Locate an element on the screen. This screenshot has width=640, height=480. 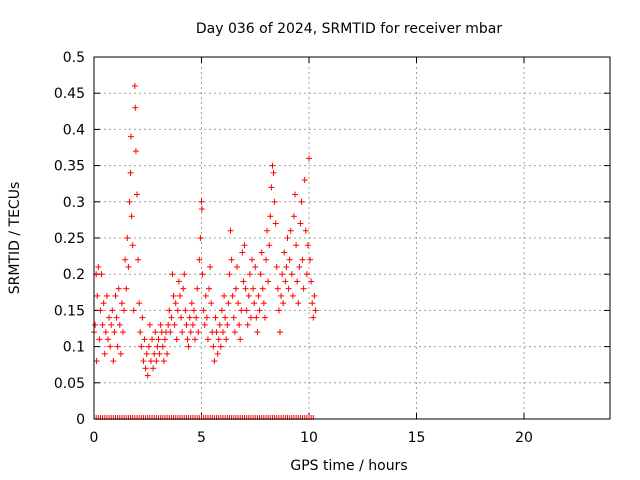
y-tick-label: 0.5 is located at coordinates (74, 58).